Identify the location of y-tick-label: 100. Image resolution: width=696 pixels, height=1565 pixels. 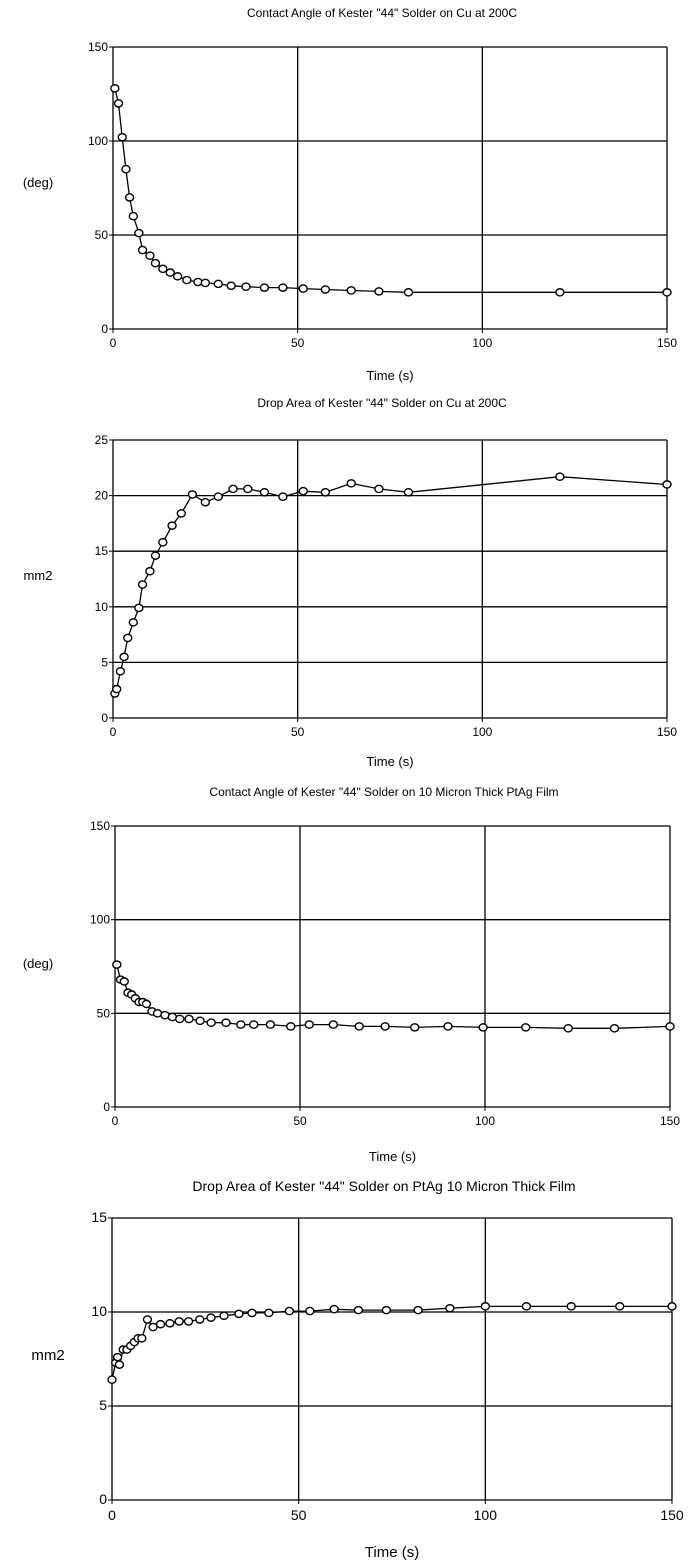
(98, 141).